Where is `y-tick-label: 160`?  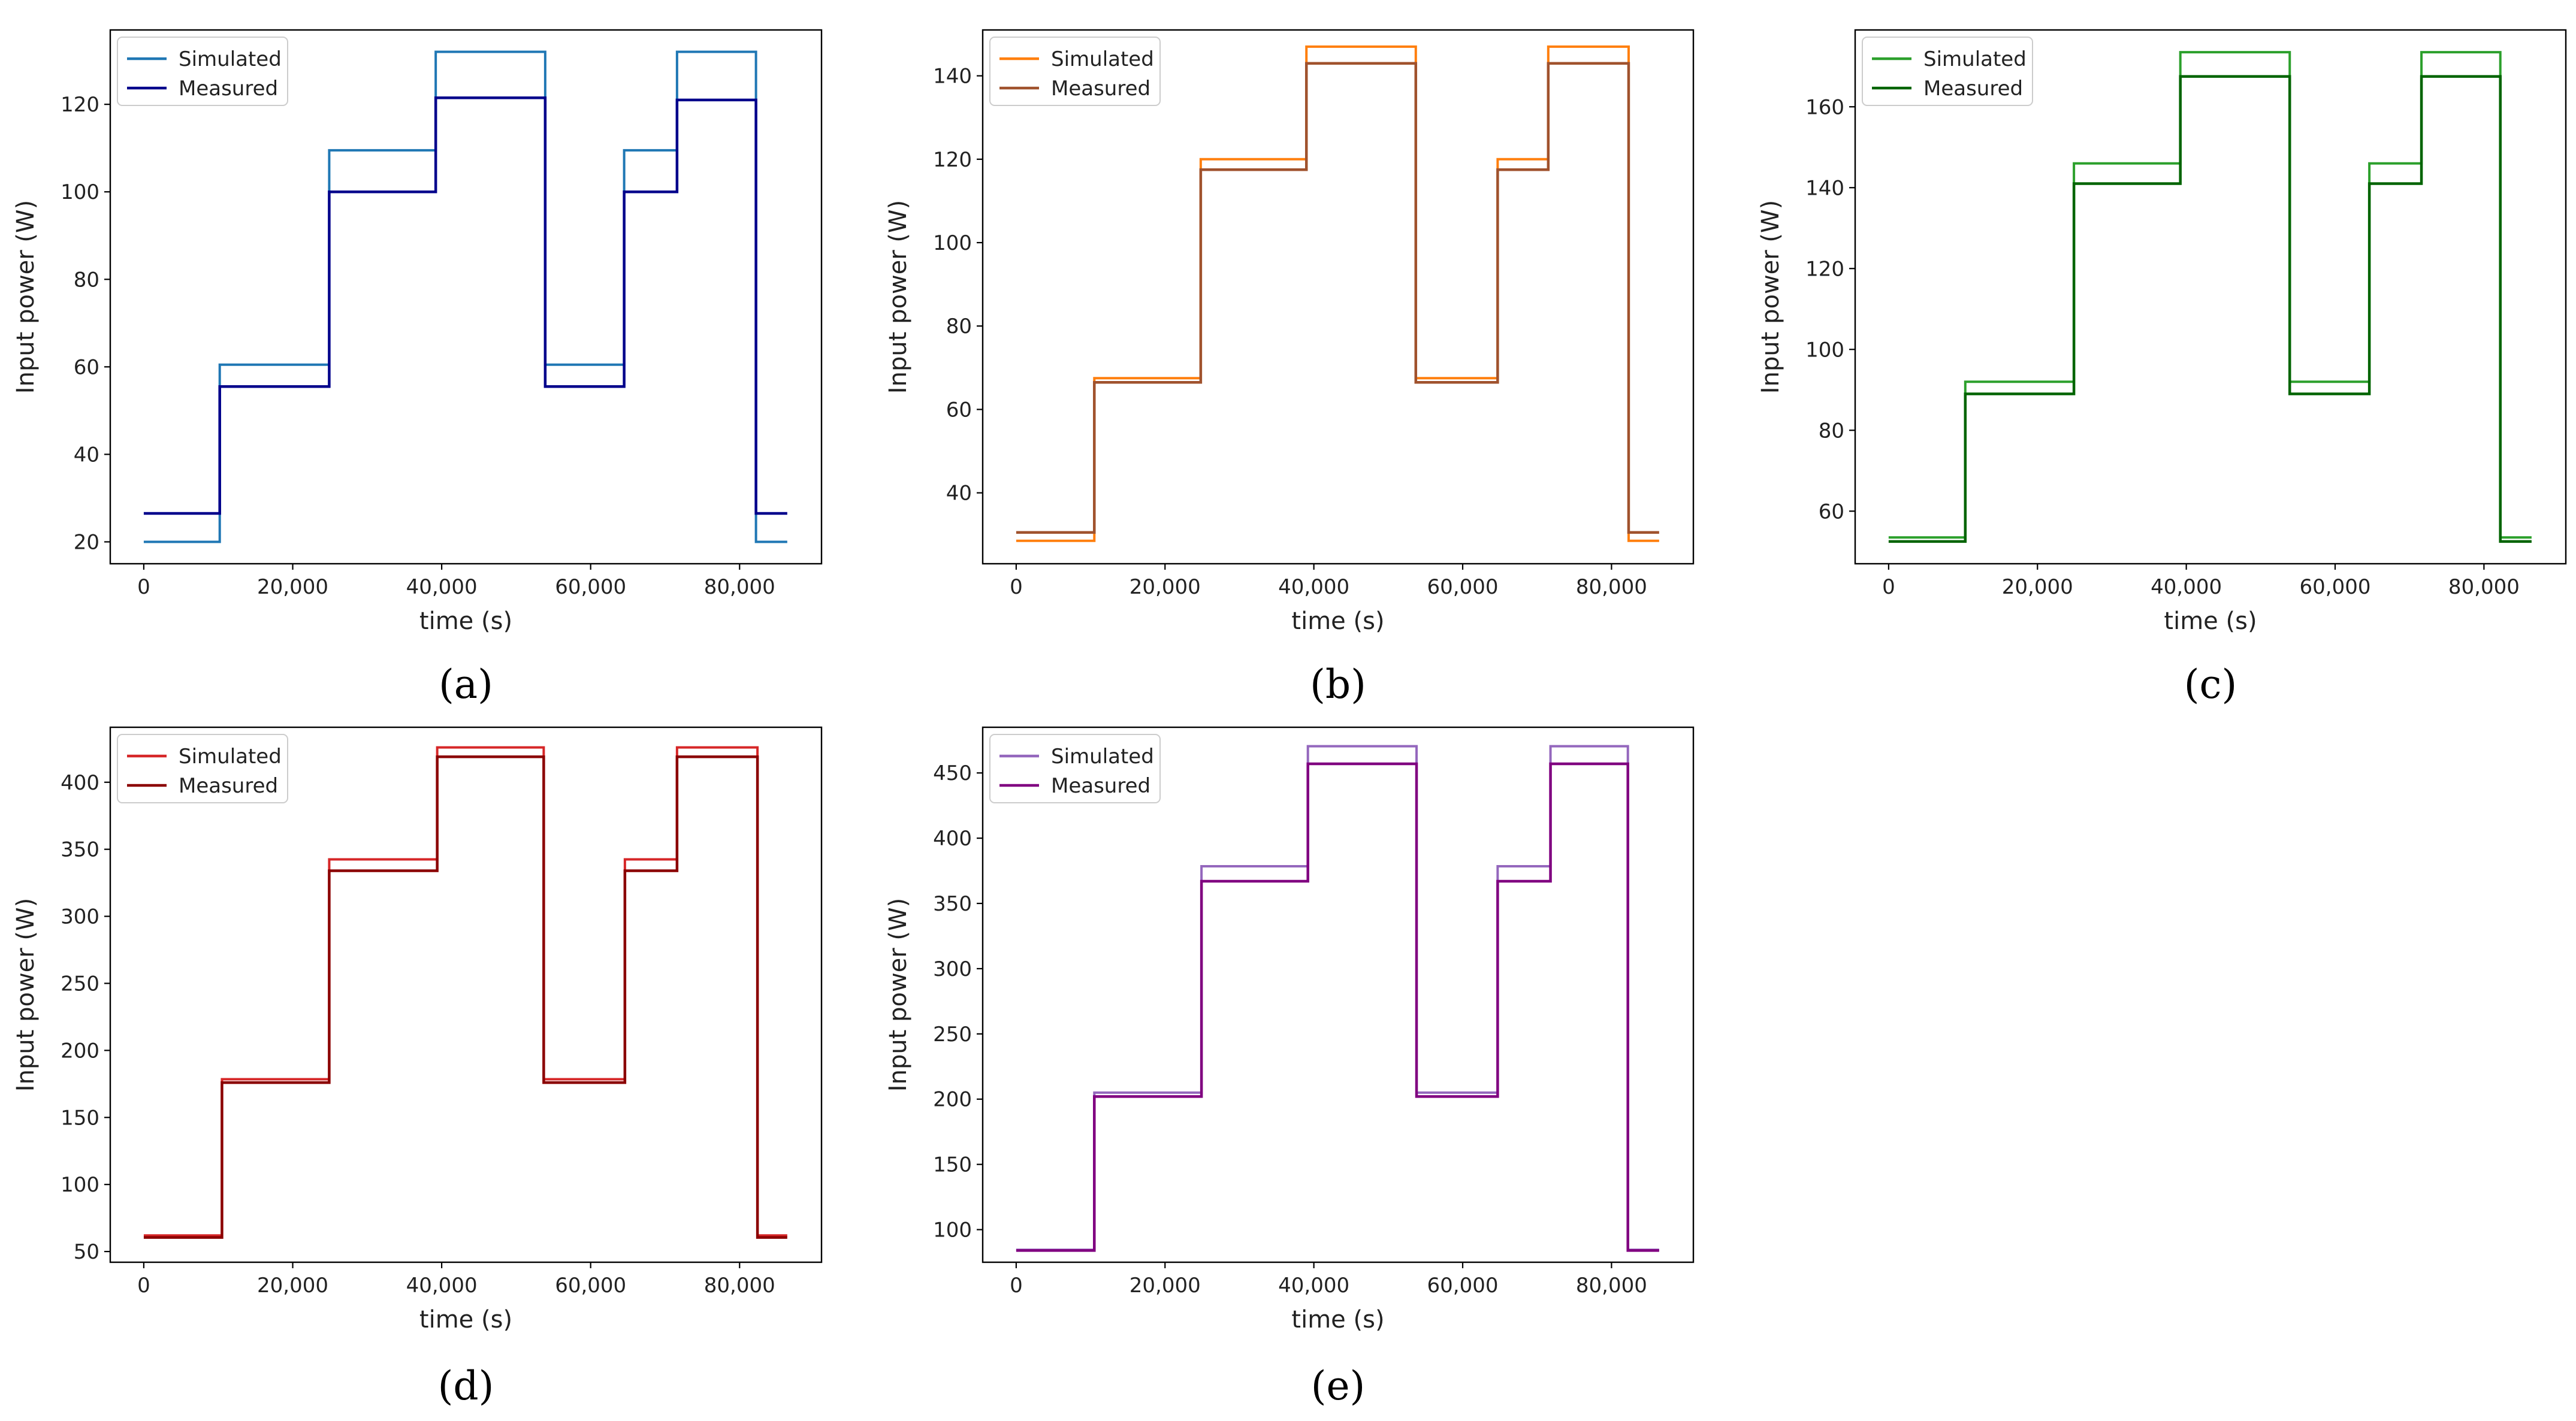
y-tick-label: 160 is located at coordinates (1825, 107).